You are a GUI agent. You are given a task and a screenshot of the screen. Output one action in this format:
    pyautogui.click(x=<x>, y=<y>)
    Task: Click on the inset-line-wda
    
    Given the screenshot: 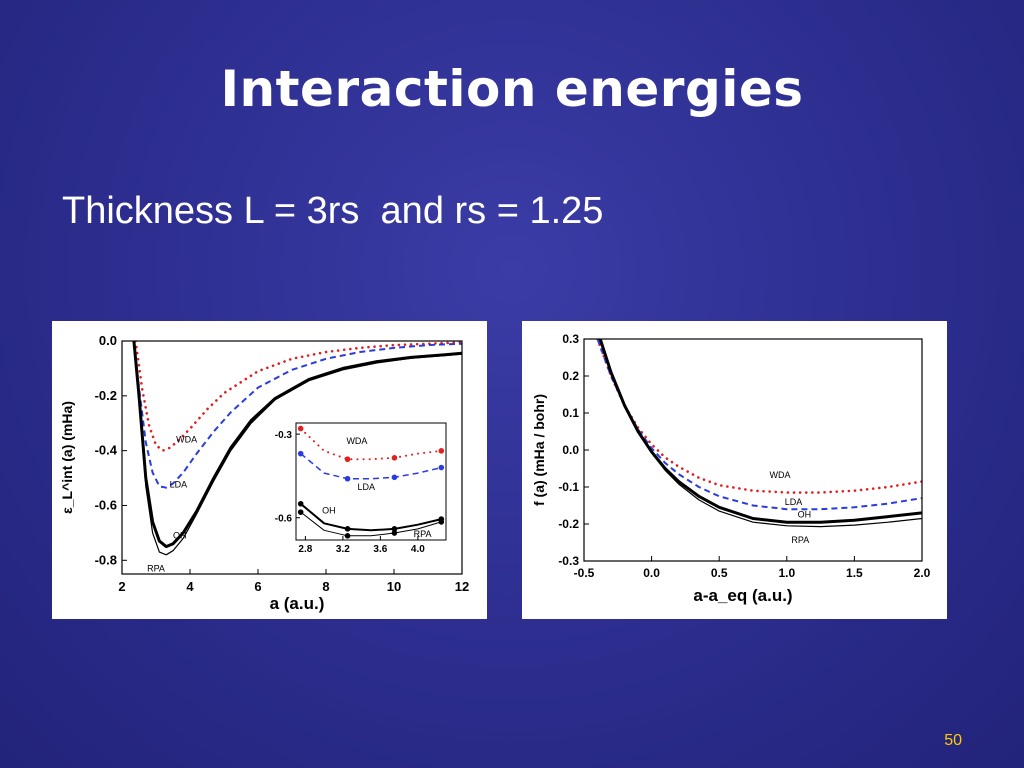 What is the action you would take?
    pyautogui.click(x=371, y=444)
    